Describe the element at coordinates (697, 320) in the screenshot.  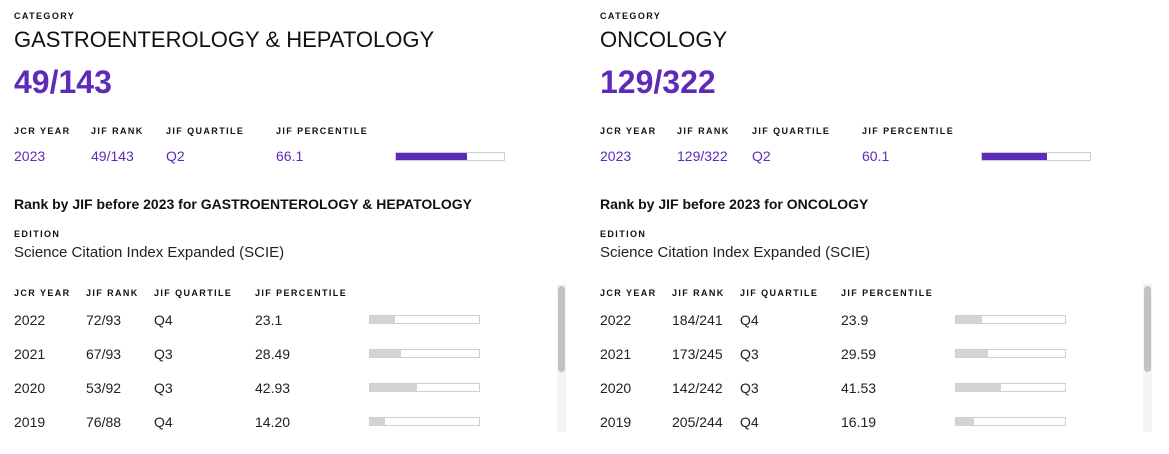
I see `row-rank: 184/241` at that location.